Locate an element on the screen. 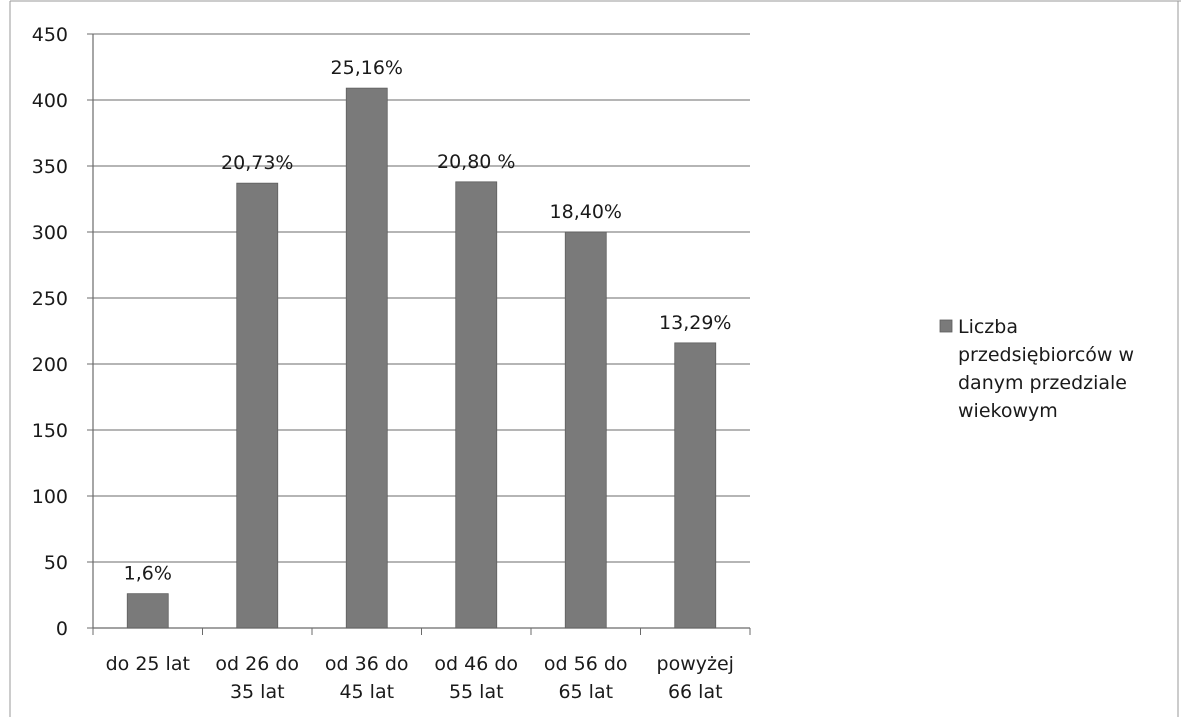  legend-swatch is located at coordinates (946, 326).